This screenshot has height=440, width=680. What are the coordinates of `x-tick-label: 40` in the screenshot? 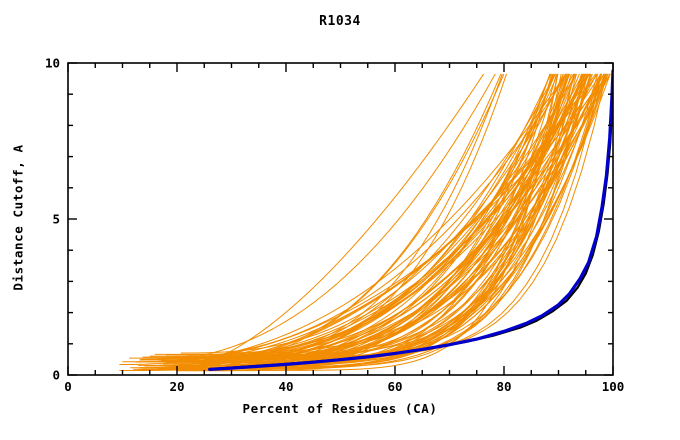 It's located at (286, 386).